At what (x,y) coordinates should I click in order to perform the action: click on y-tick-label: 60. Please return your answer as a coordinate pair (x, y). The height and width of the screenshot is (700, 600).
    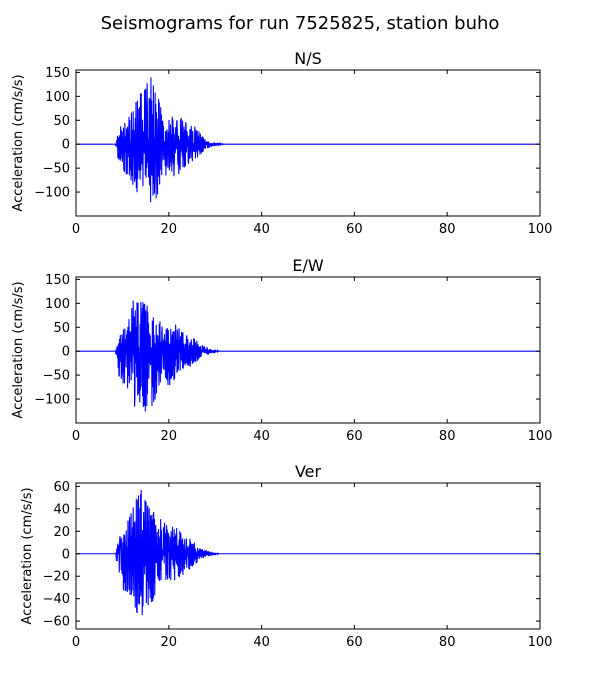
    Looking at the image, I should click on (61, 487).